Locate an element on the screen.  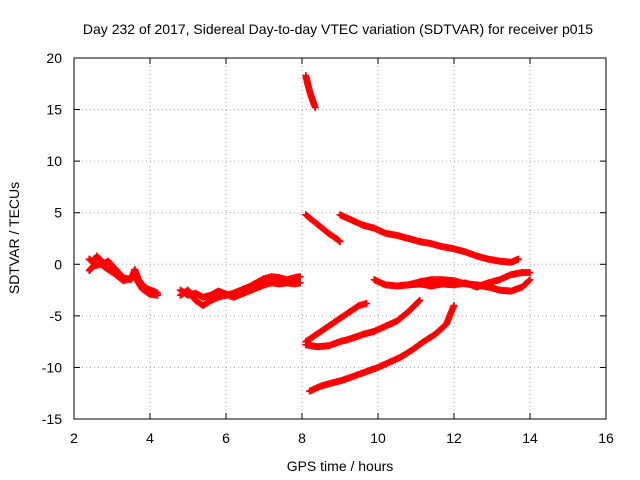
x-tick-label: 16 is located at coordinates (606, 438).